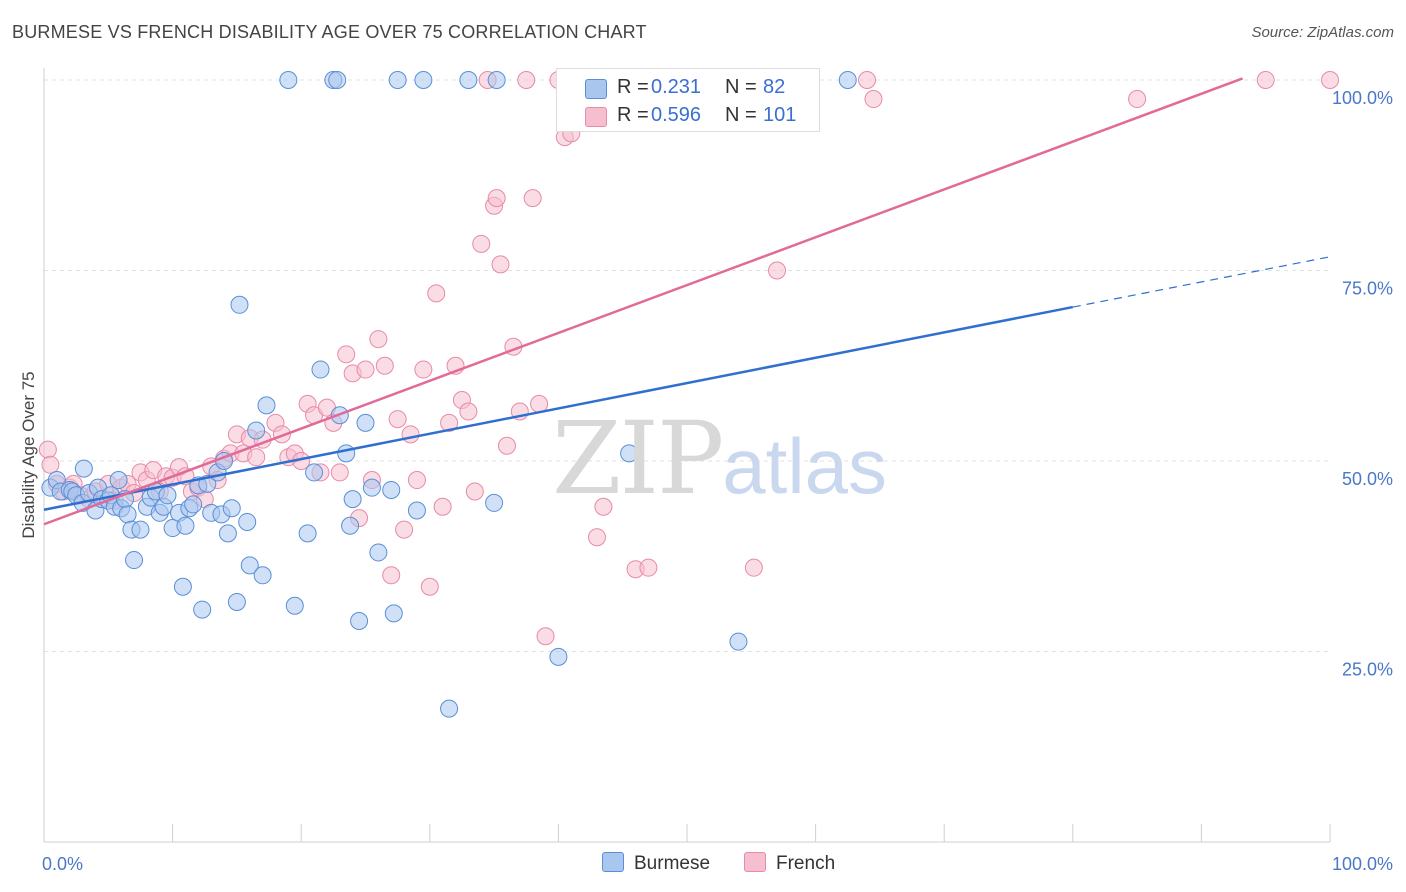 This screenshot has width=1406, height=892. What do you see at coordinates (596, 89) in the screenshot?
I see `burmese-swatch` at bounding box center [596, 89].